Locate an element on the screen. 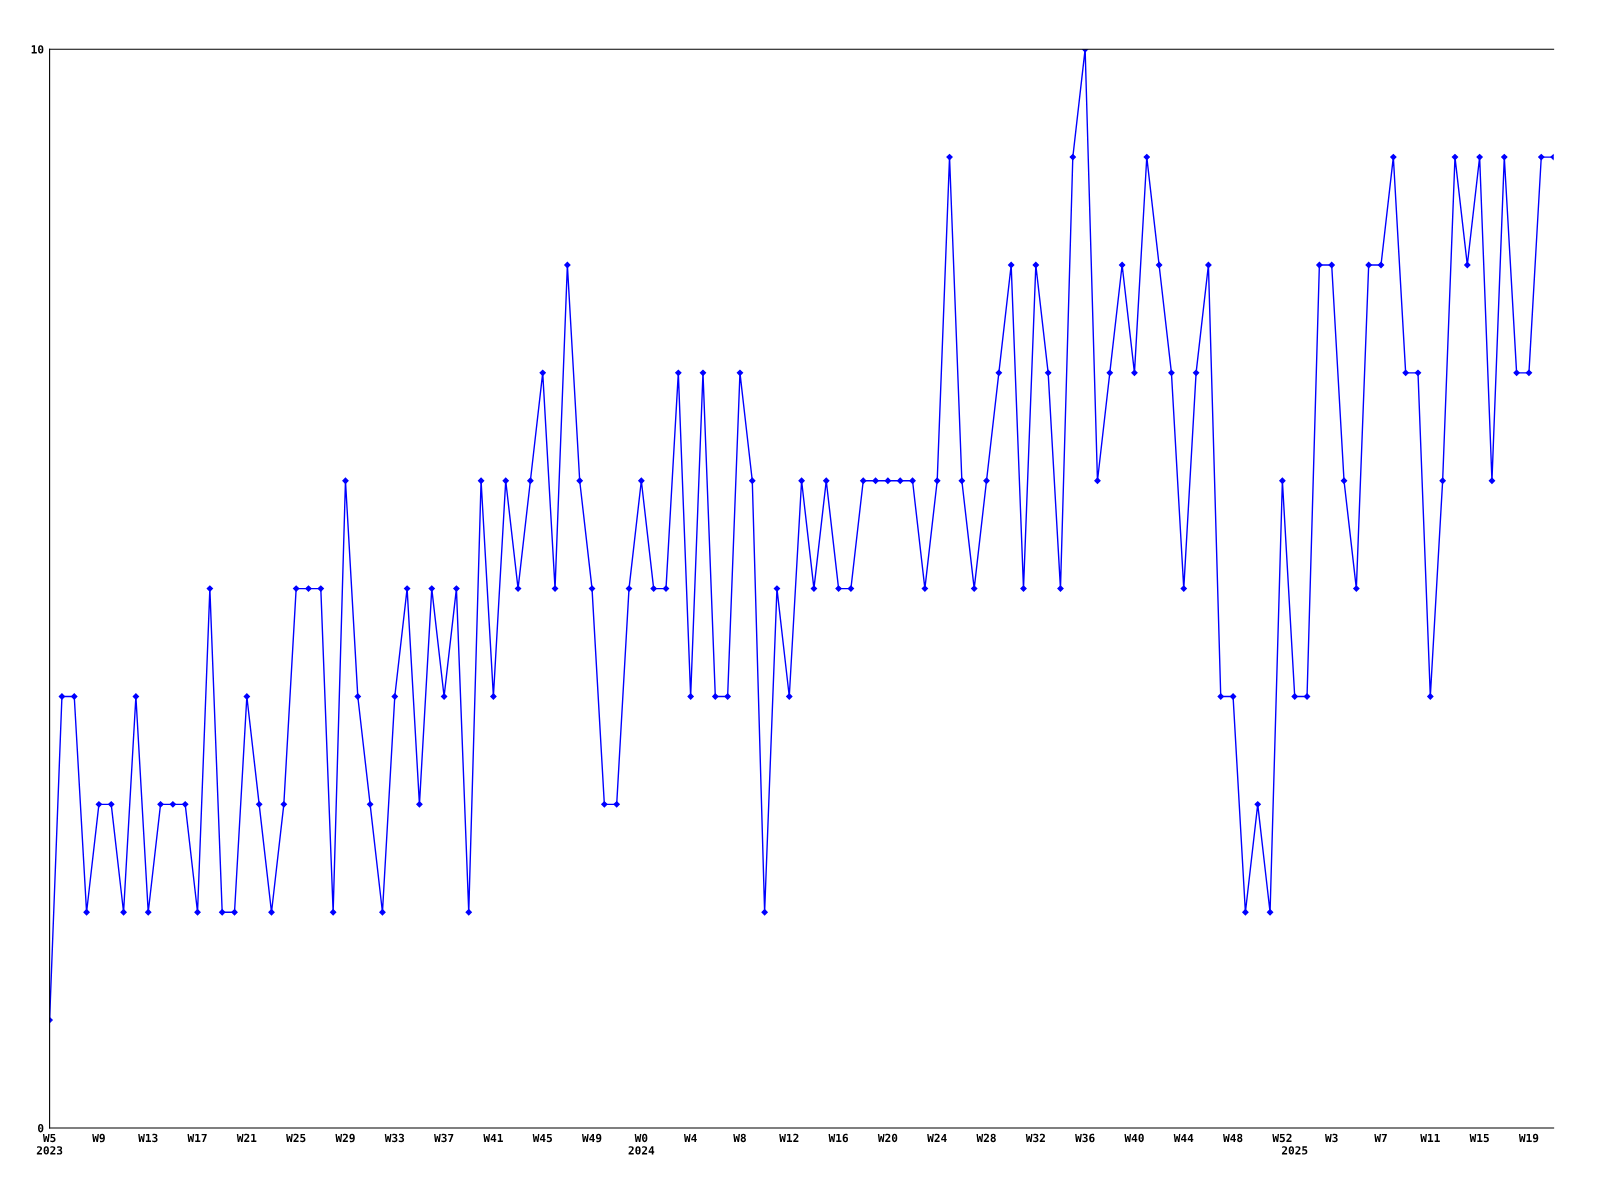 The width and height of the screenshot is (1600, 1200). y-tick-label: 10 is located at coordinates (37, 49).